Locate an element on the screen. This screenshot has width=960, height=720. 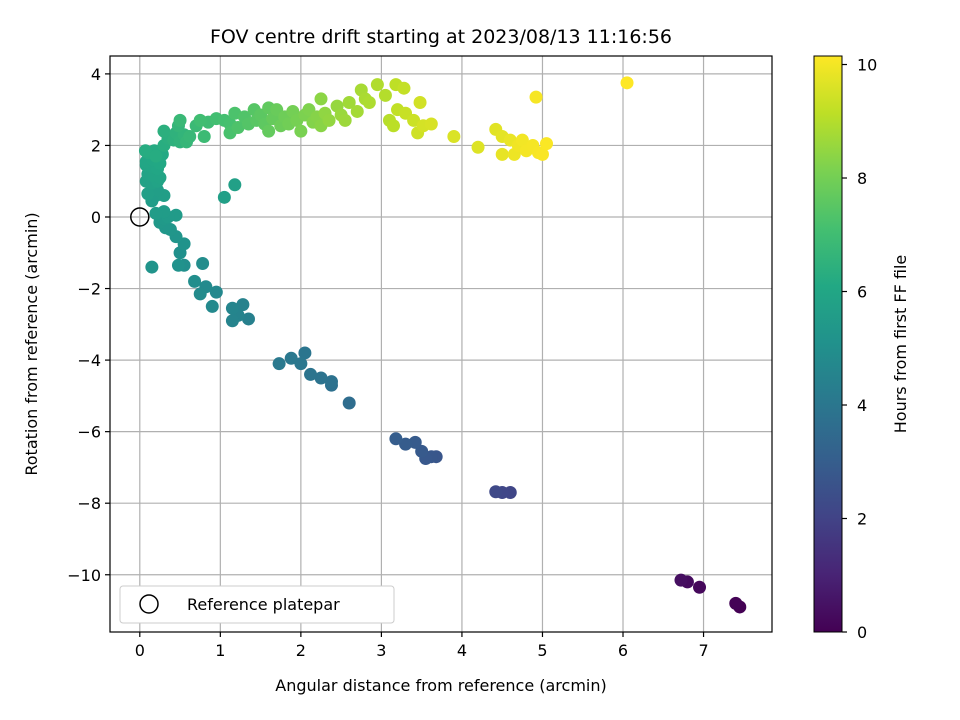
colorbar: 0 2 4 6 8 10 Hours from first FF file is located at coordinates (861, 348).